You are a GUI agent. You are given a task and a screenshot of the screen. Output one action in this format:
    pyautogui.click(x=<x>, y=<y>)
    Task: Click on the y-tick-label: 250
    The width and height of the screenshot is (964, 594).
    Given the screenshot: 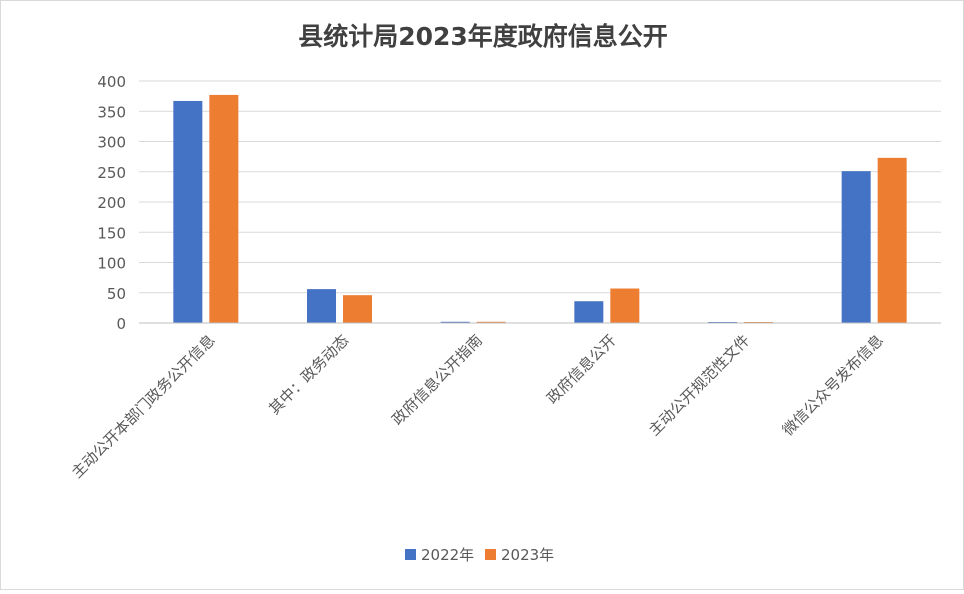 What is the action you would take?
    pyautogui.click(x=111, y=173)
    